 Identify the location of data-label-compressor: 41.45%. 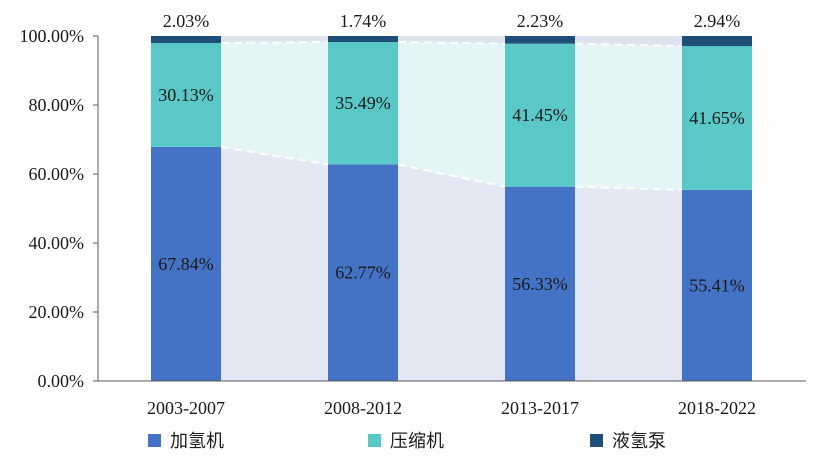
(540, 115).